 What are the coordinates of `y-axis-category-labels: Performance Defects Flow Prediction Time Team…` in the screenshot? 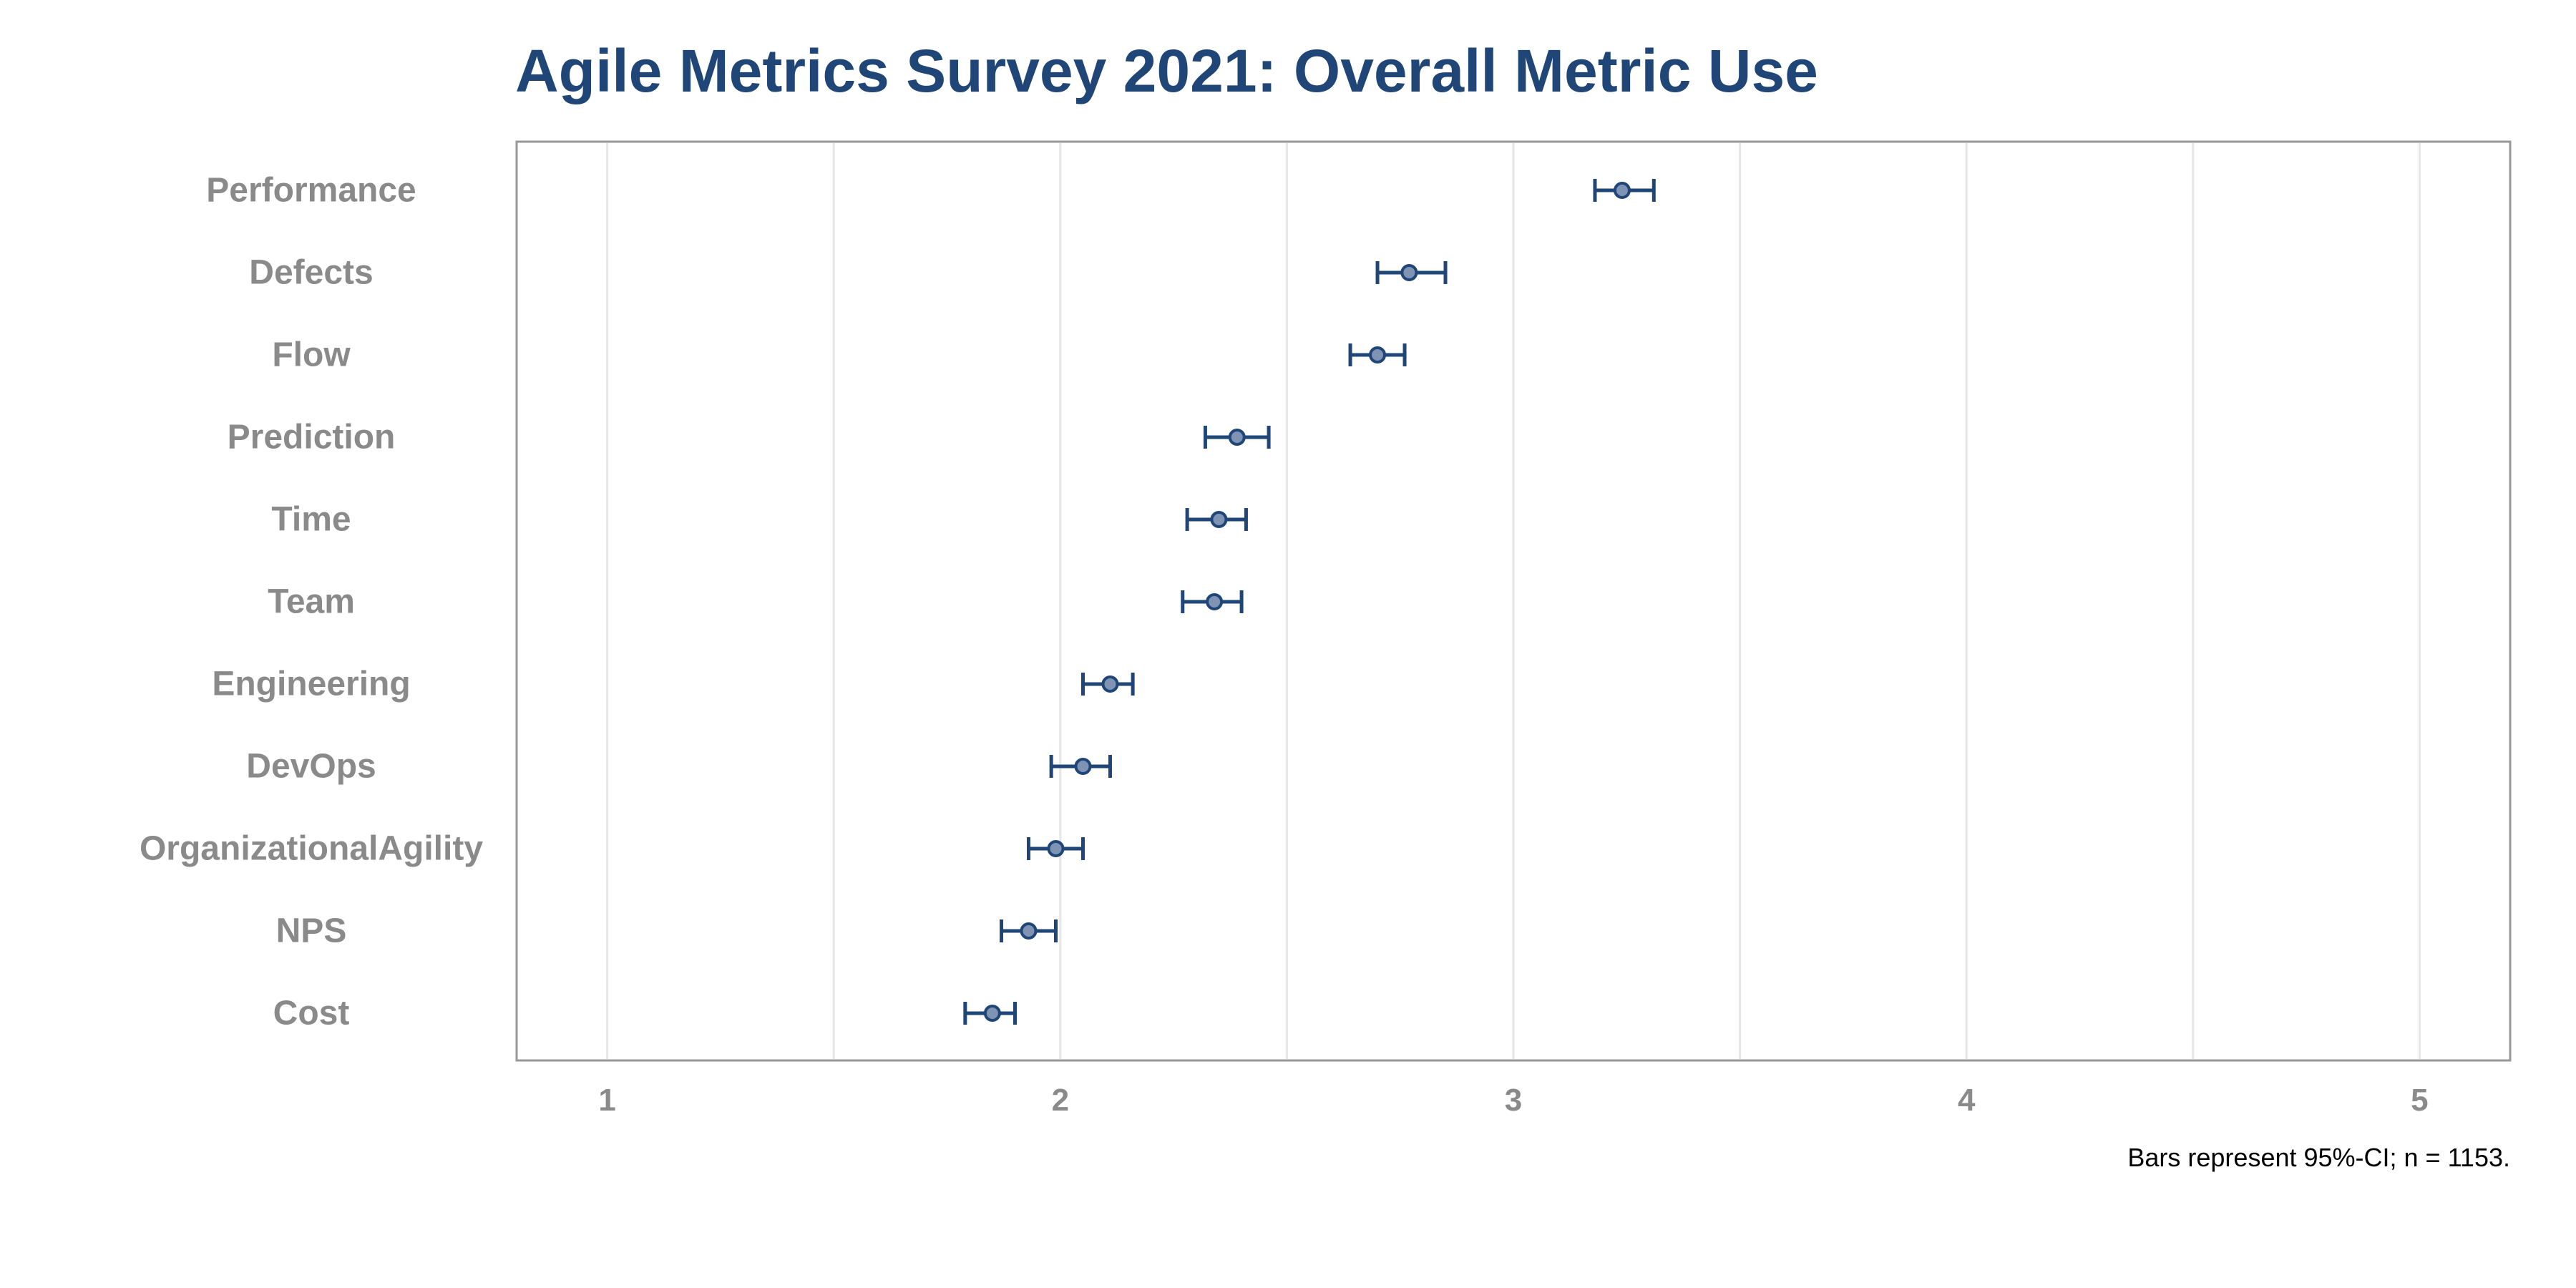 It's located at (311, 602).